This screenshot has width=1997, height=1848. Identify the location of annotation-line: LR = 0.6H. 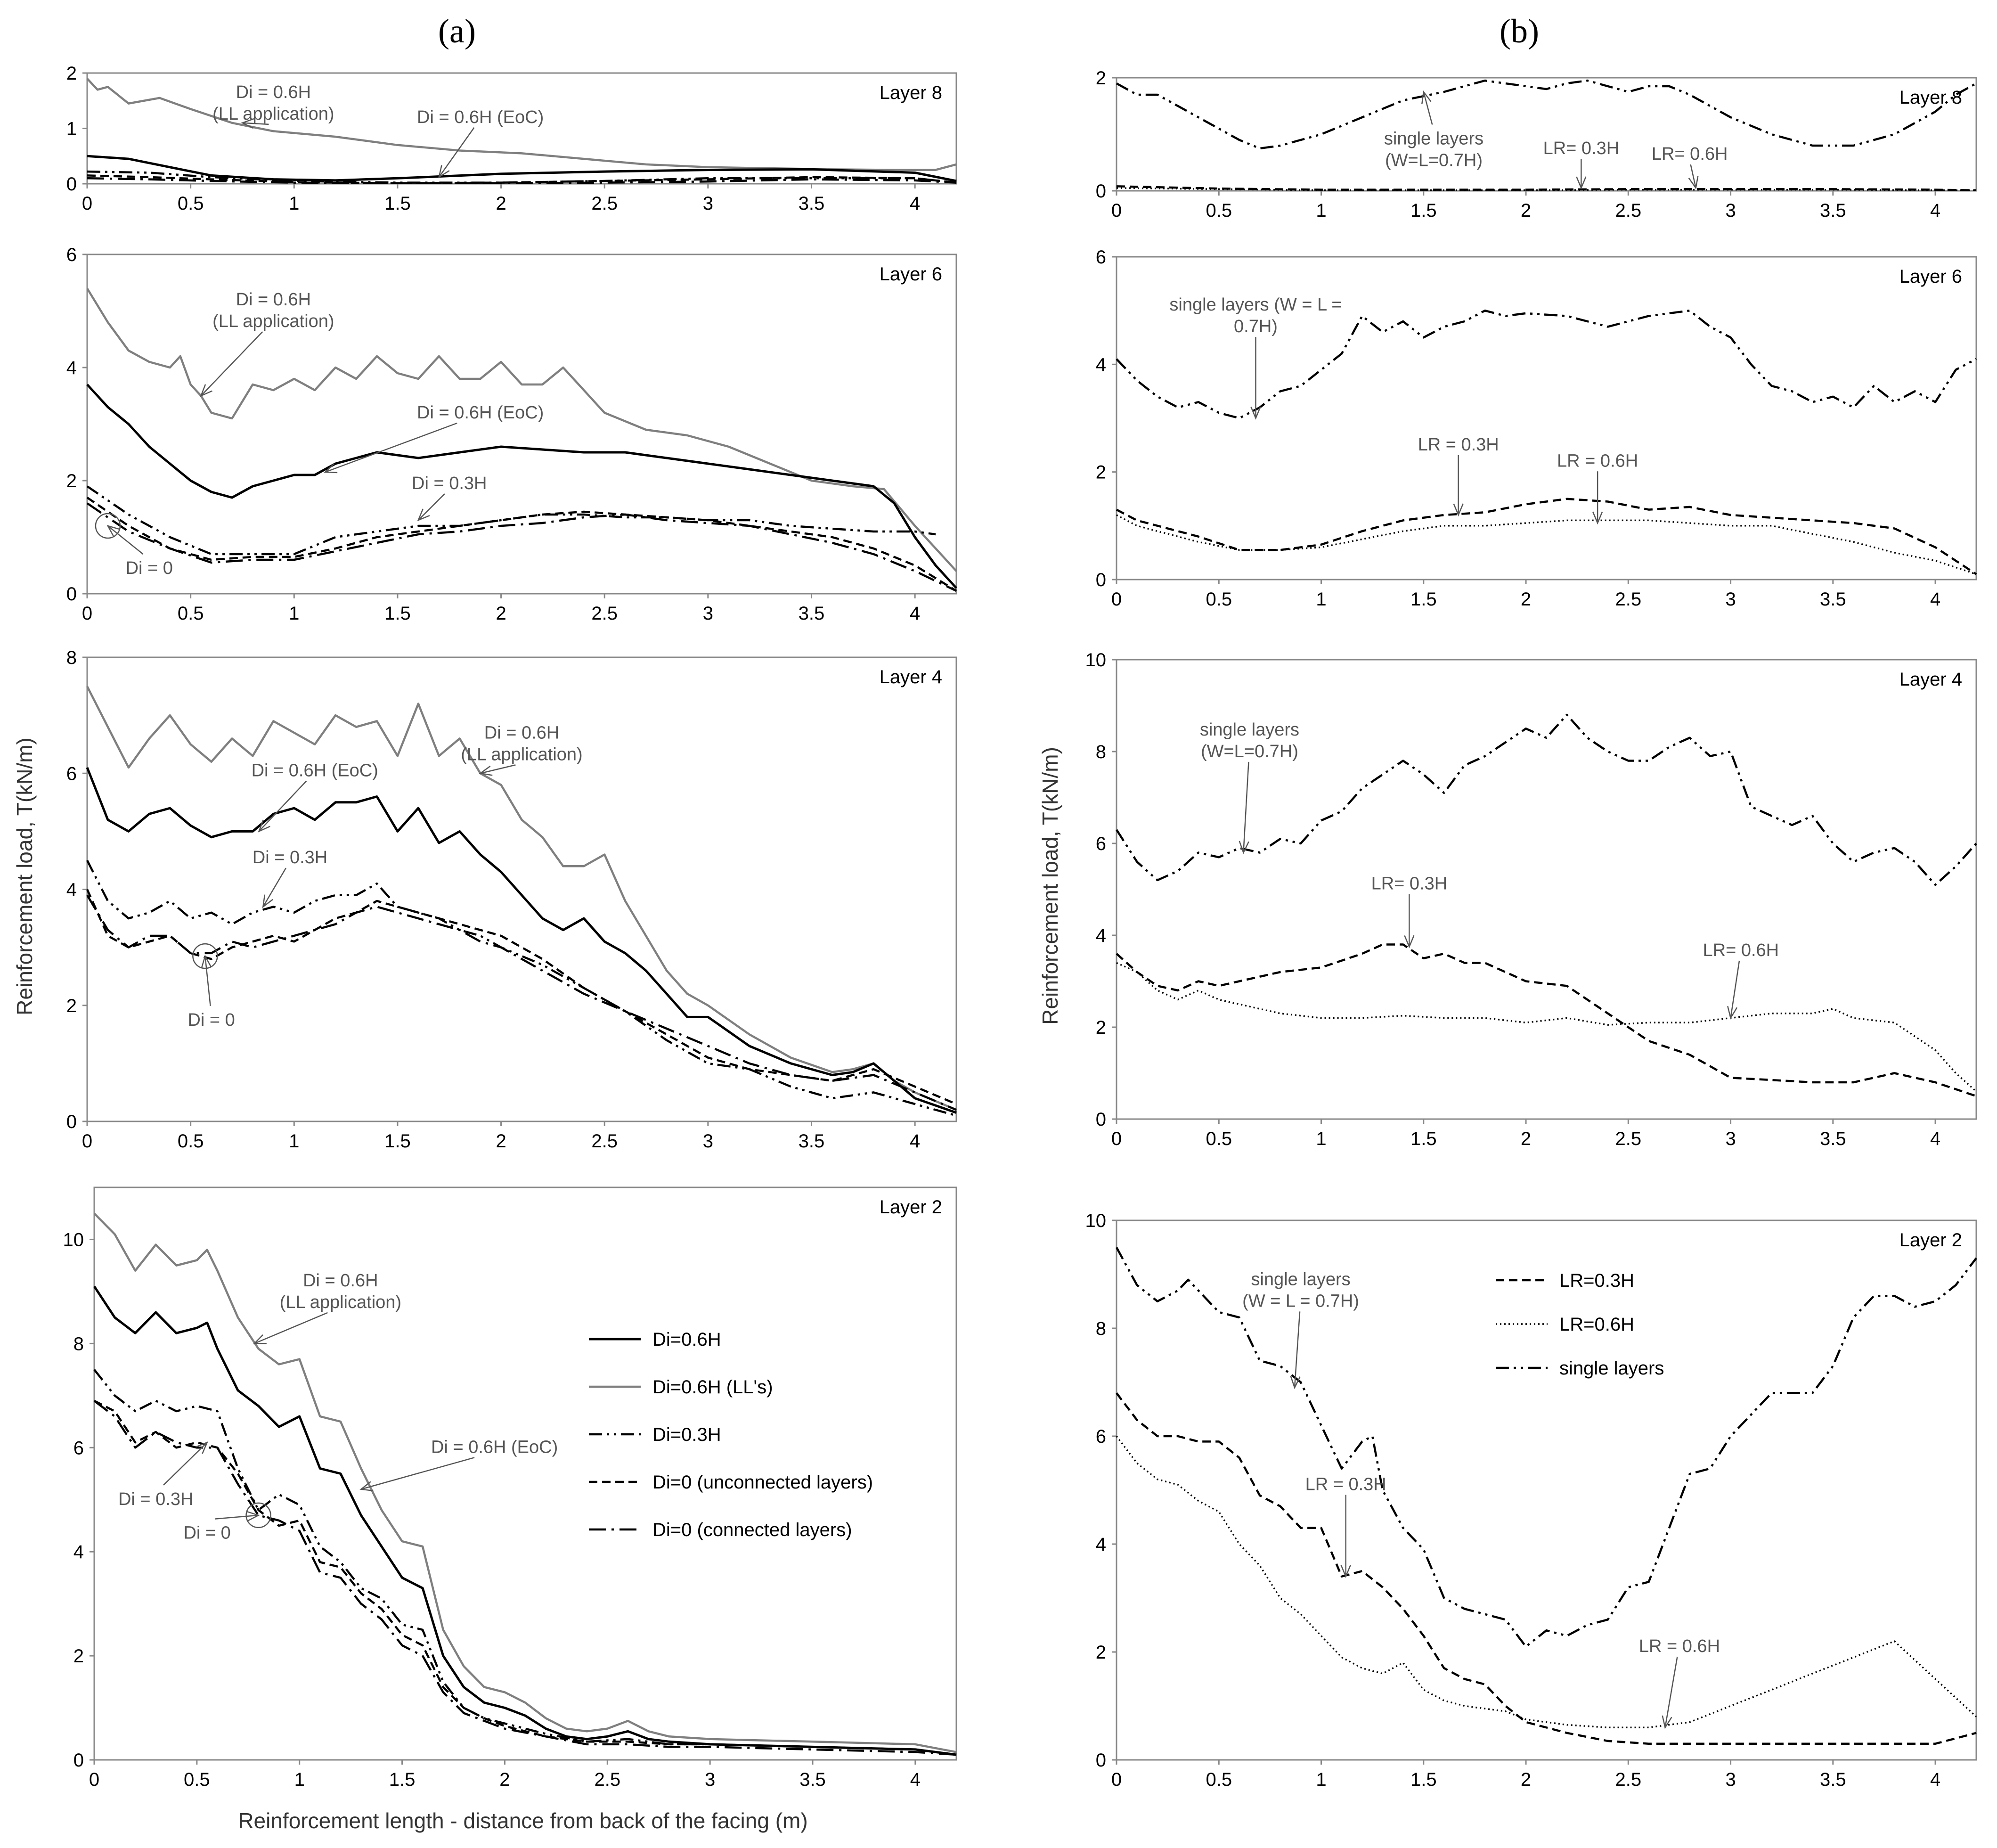
(1597, 461).